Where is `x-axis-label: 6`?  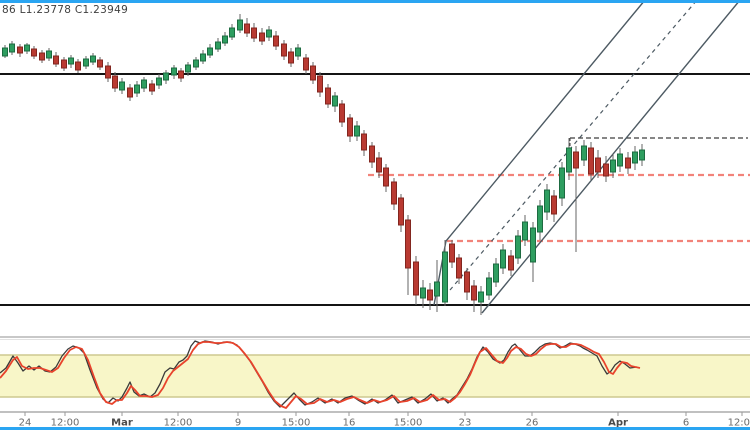
x-axis-label: 6 is located at coordinates (686, 423).